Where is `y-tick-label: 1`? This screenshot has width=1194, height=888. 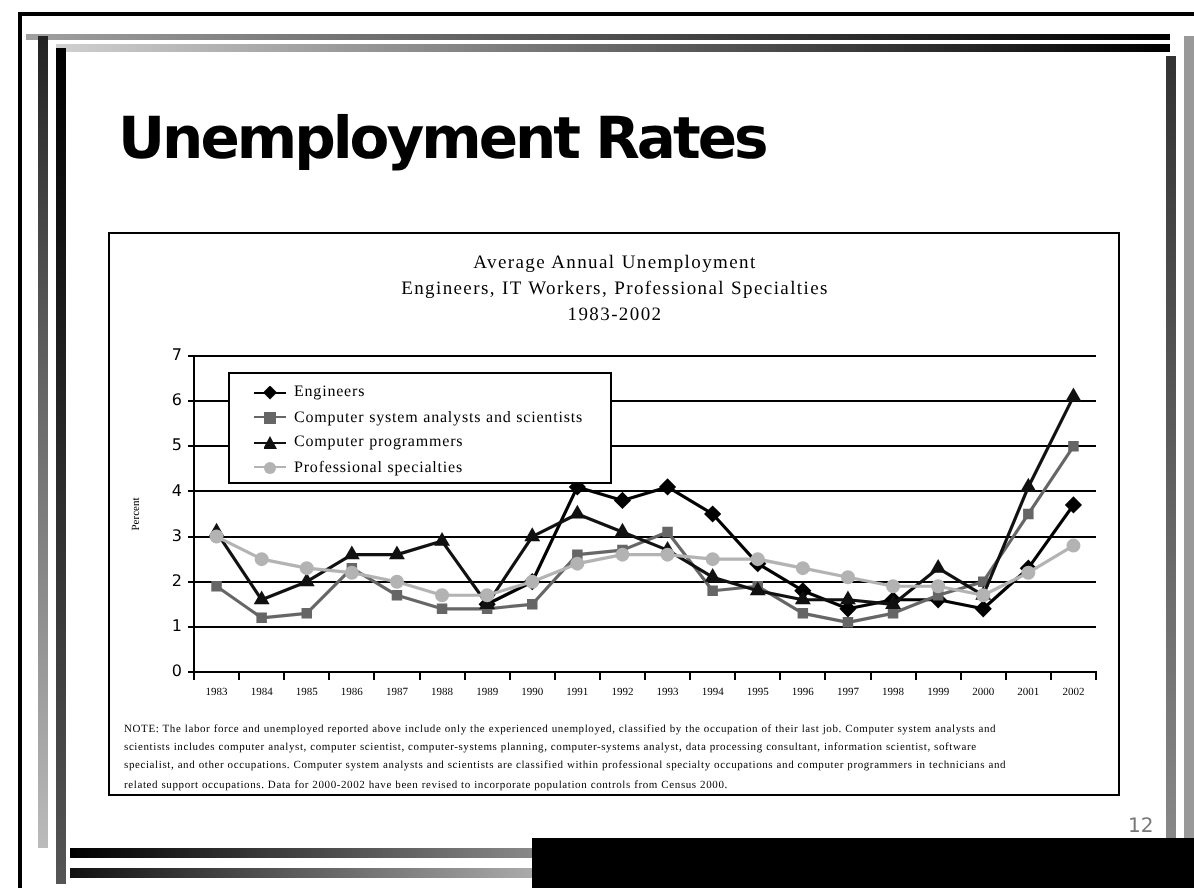 y-tick-label: 1 is located at coordinates (176, 626).